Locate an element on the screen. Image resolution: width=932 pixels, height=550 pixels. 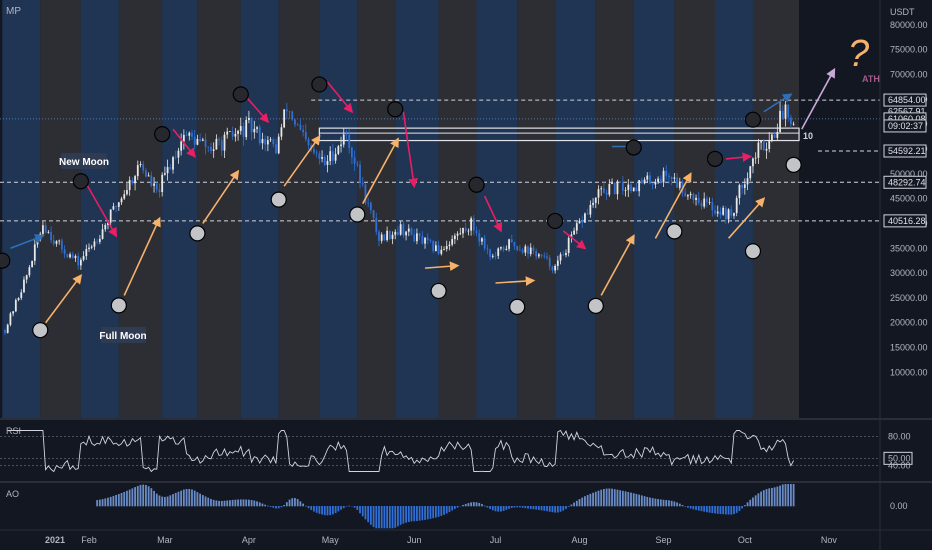
ao-pane: AO is located at coordinates (400, 506).